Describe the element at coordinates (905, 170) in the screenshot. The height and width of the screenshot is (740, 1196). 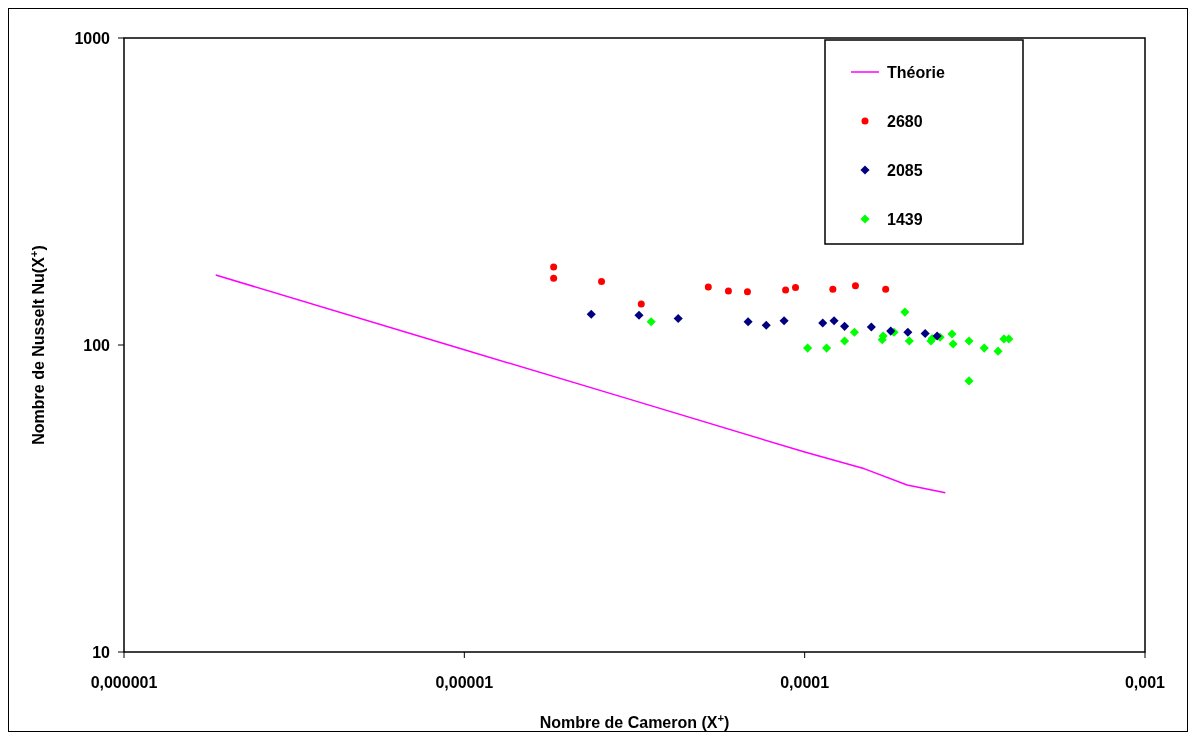
I see `legend-label: 2085` at that location.